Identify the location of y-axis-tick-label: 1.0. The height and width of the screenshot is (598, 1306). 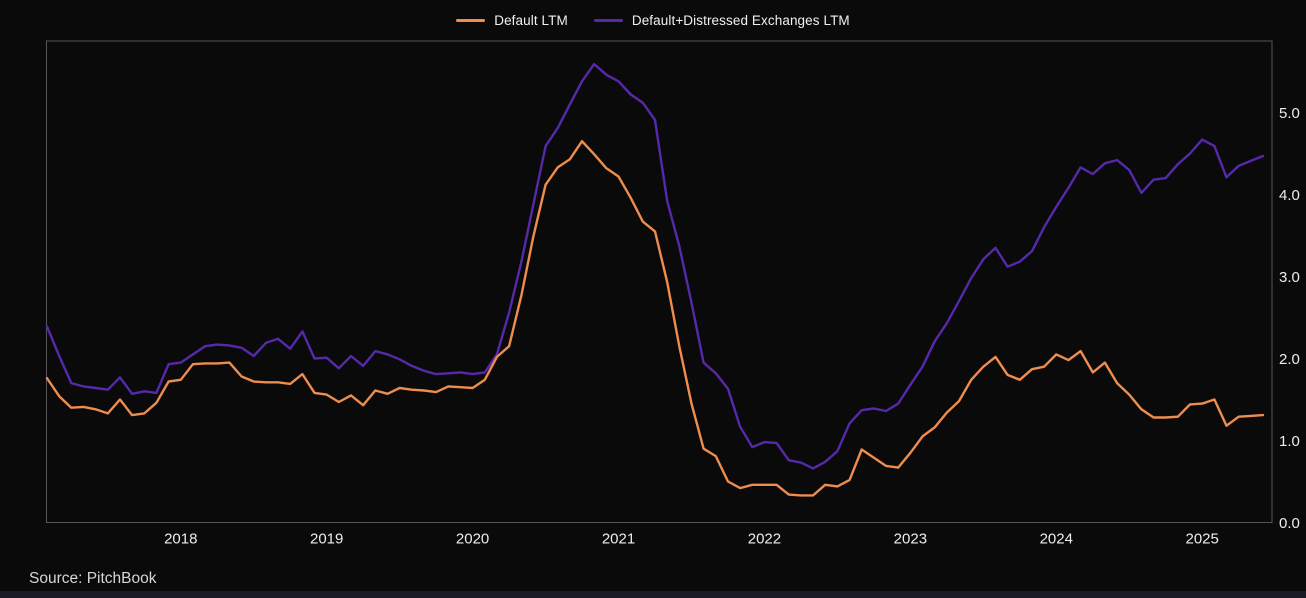
(1289, 441).